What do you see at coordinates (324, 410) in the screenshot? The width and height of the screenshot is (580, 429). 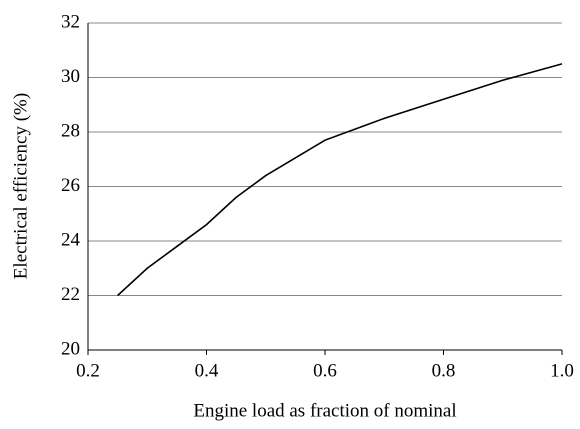 I see `x-axis-title: Engine load as fraction of nominal` at bounding box center [324, 410].